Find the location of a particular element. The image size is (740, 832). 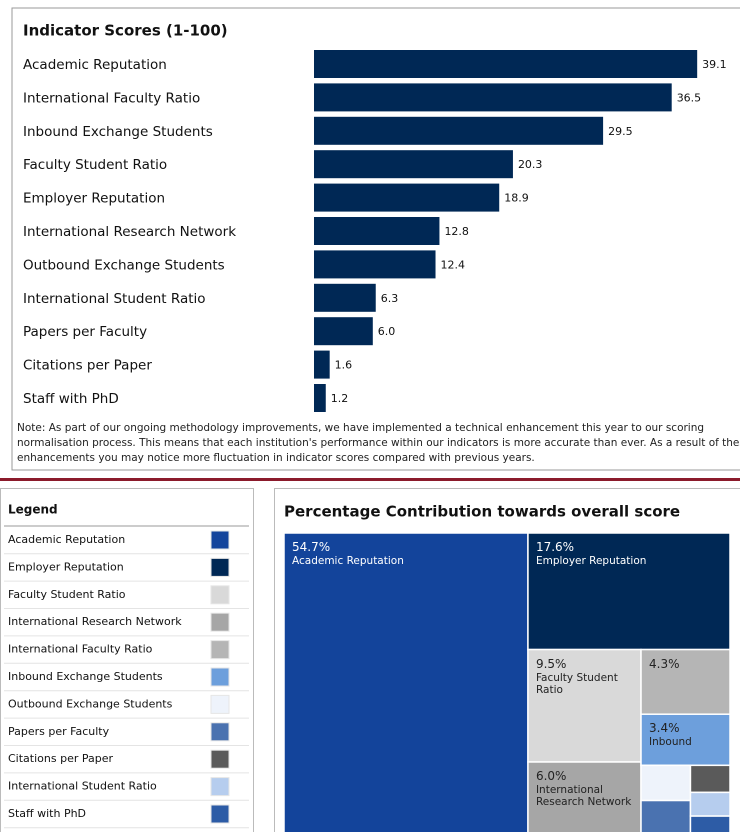

scores-title: Indicator Scores (1-100) is located at coordinates (125, 31).